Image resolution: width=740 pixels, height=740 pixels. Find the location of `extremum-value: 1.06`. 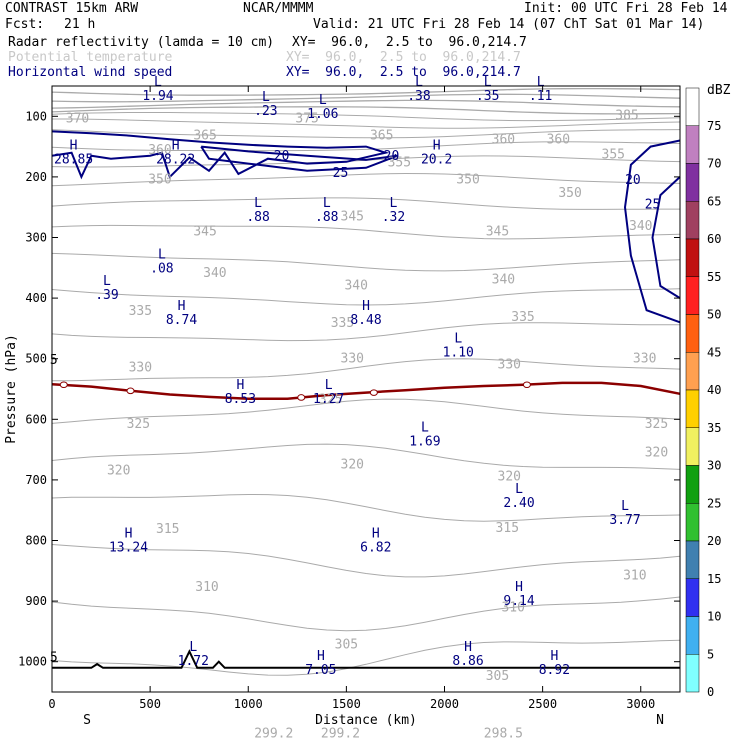

extremum-value: 1.06 is located at coordinates (322, 114).